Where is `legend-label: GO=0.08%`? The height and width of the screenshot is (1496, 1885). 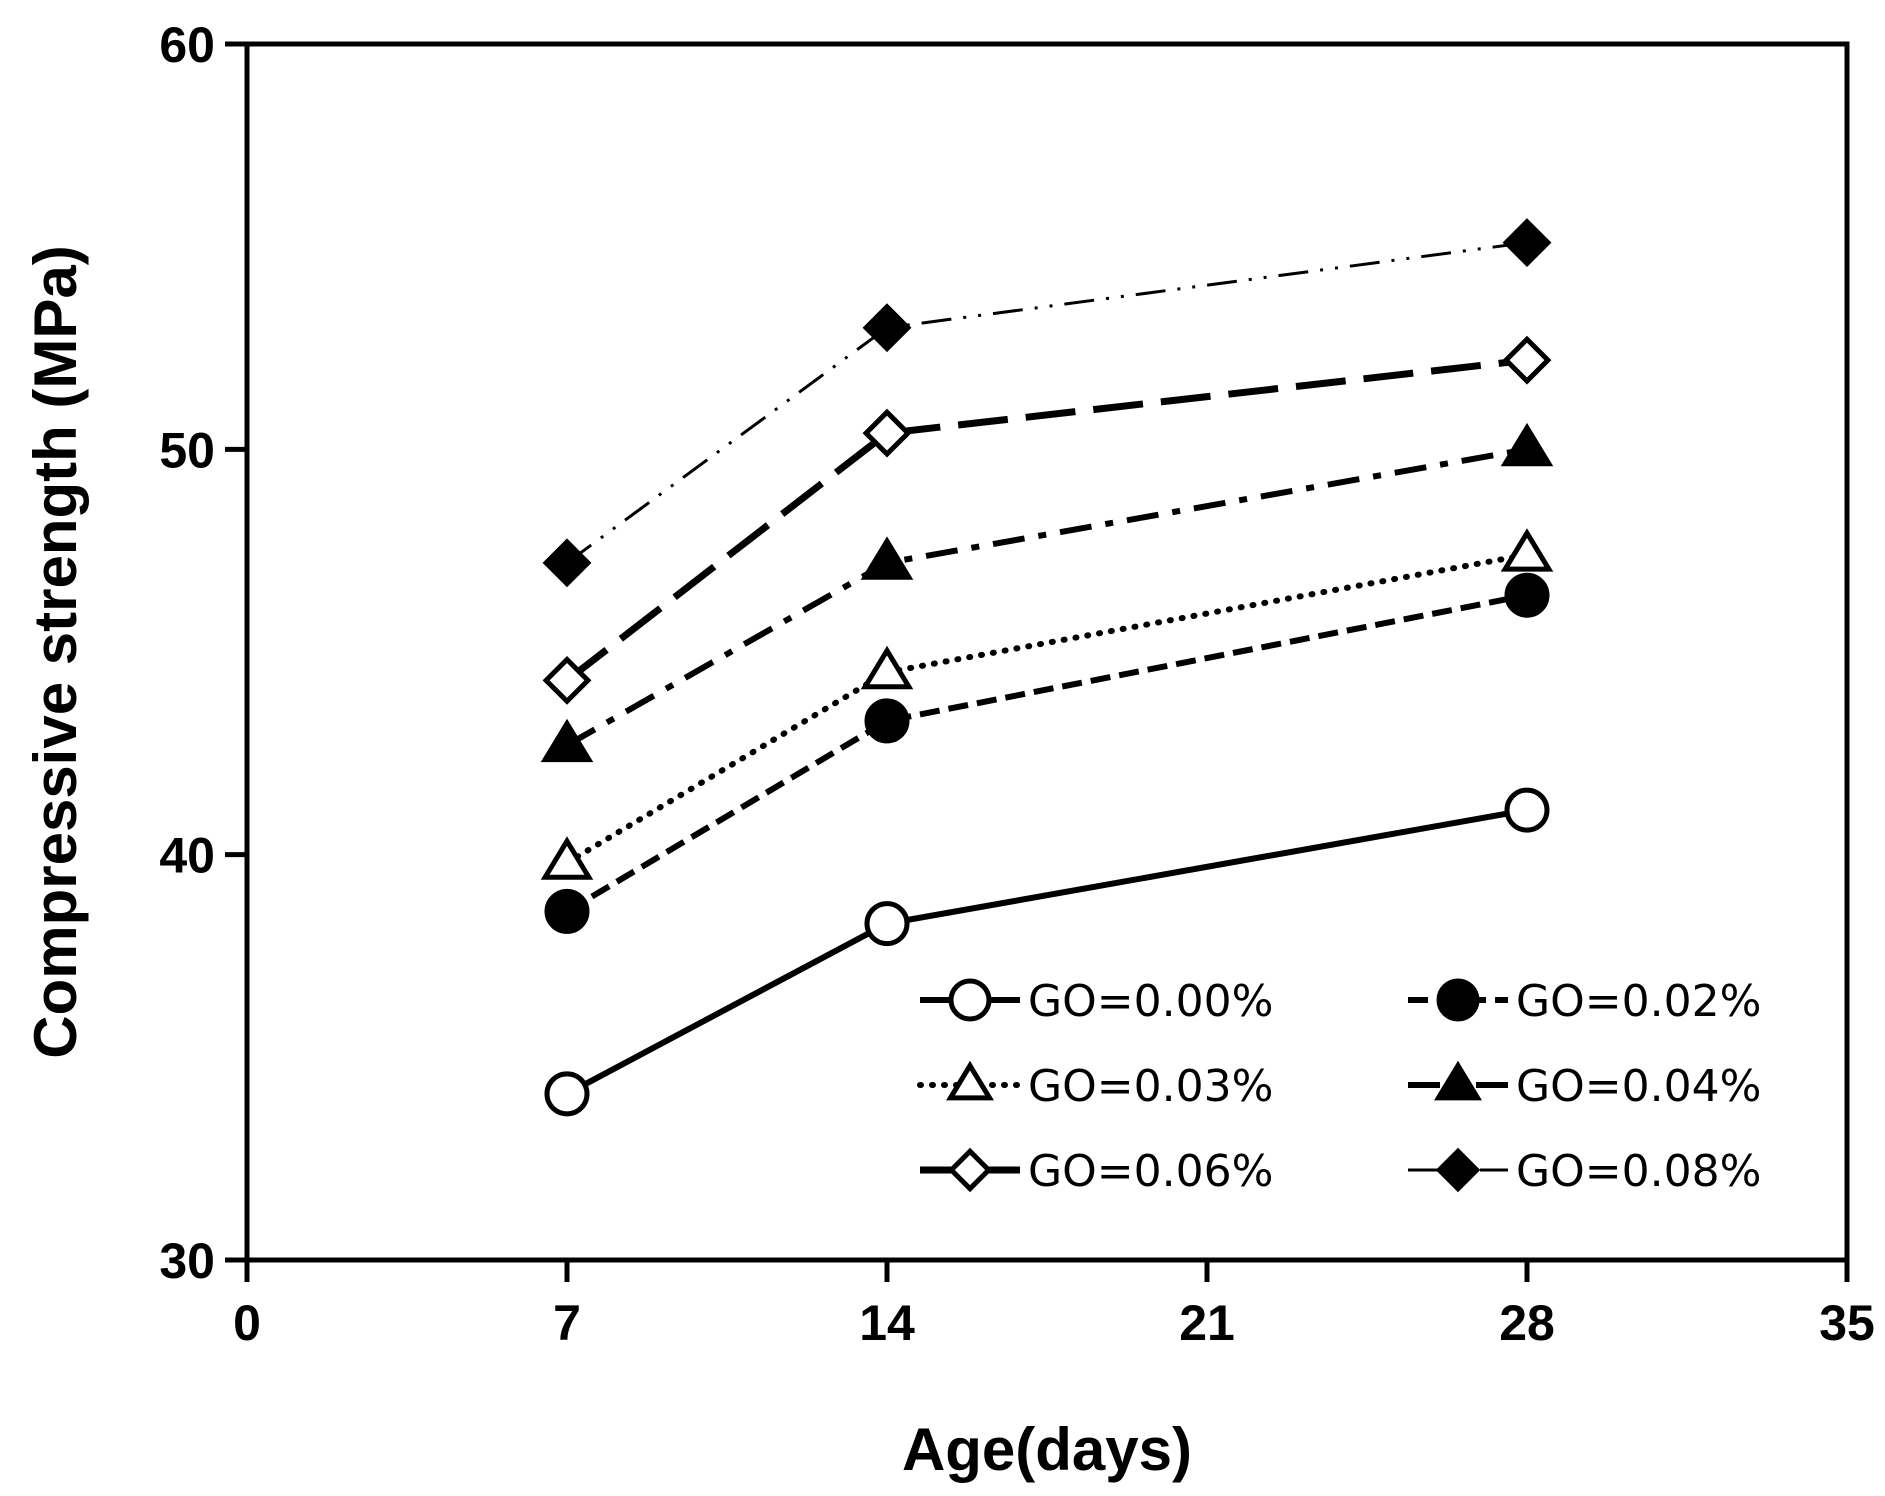
legend-label: GO=0.08% is located at coordinates (1638, 1171).